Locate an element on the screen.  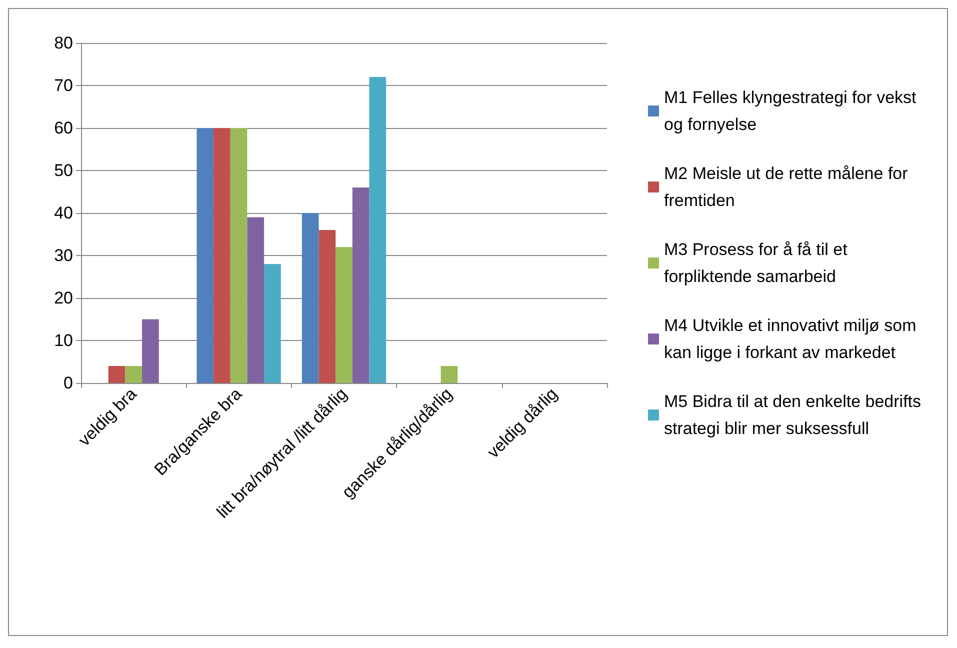
y-tick-label: 10 is located at coordinates (63, 340).